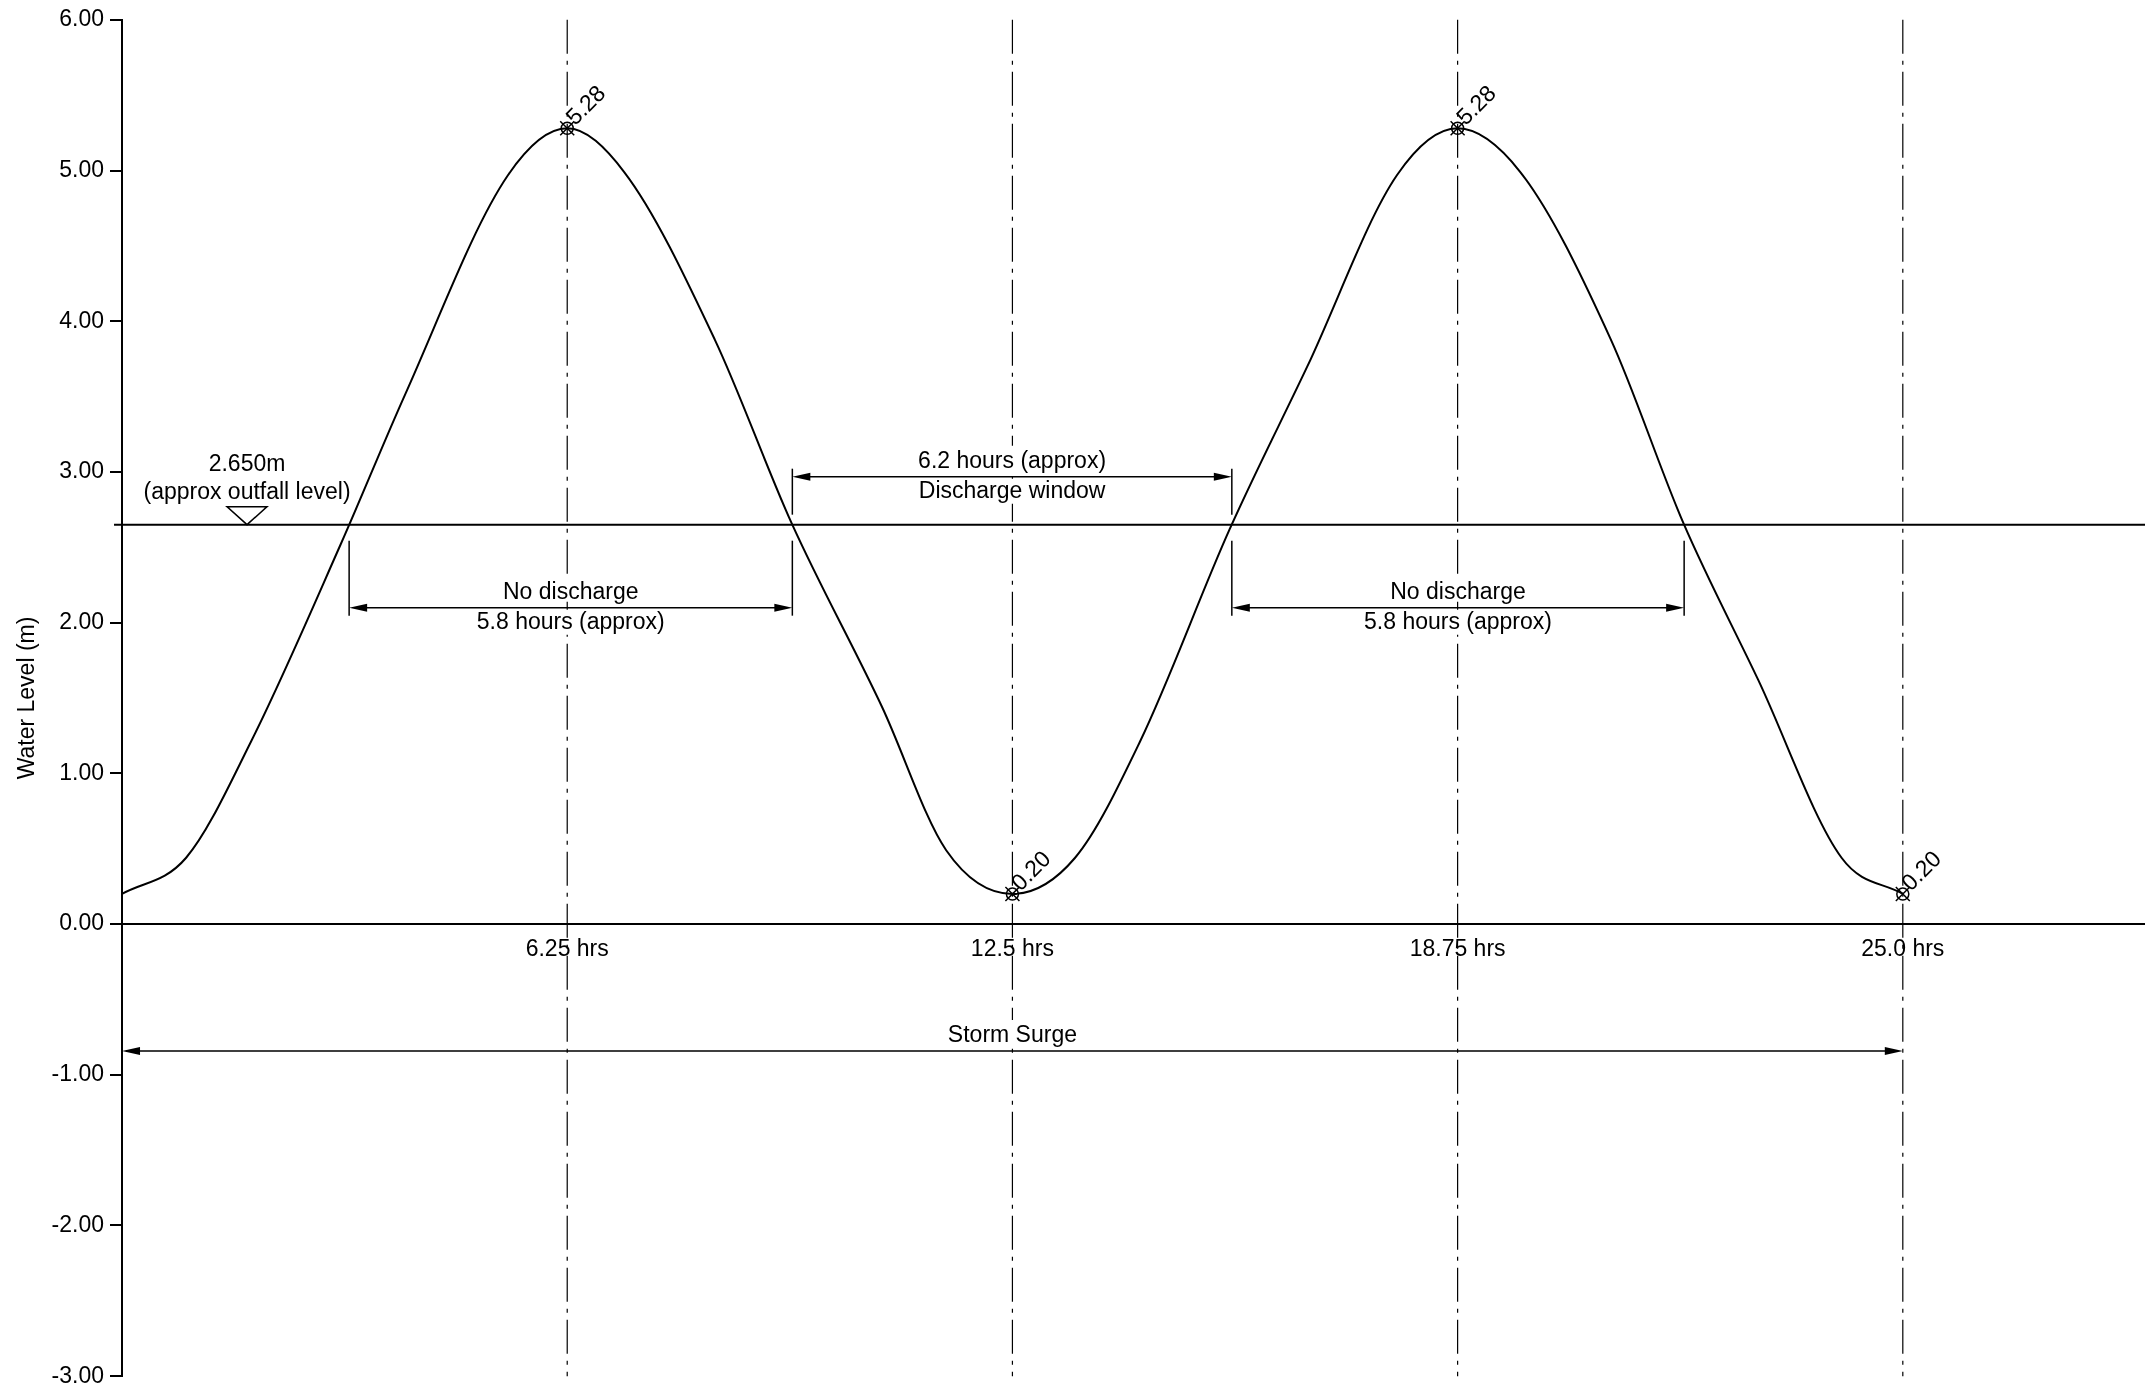  Describe the element at coordinates (1012, 1034) in the screenshot. I see `annotation: Storm Surge` at that location.